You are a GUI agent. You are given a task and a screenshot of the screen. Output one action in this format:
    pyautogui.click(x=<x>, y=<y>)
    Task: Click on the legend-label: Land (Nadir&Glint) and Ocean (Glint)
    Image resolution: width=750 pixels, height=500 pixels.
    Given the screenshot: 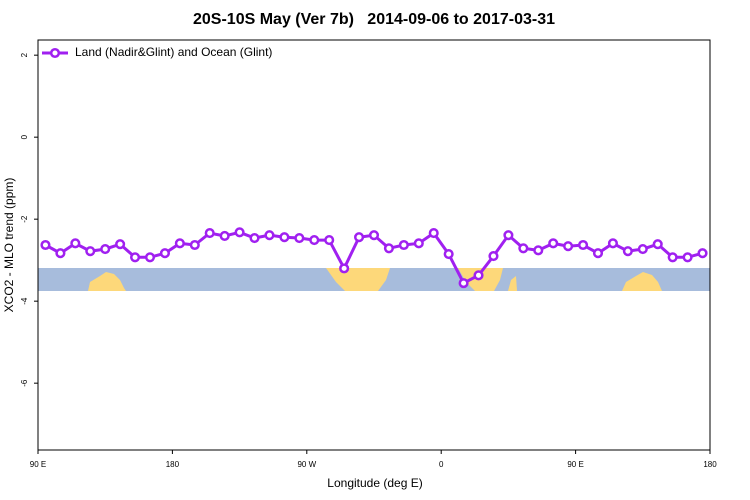 What is the action you would take?
    pyautogui.click(x=173, y=52)
    